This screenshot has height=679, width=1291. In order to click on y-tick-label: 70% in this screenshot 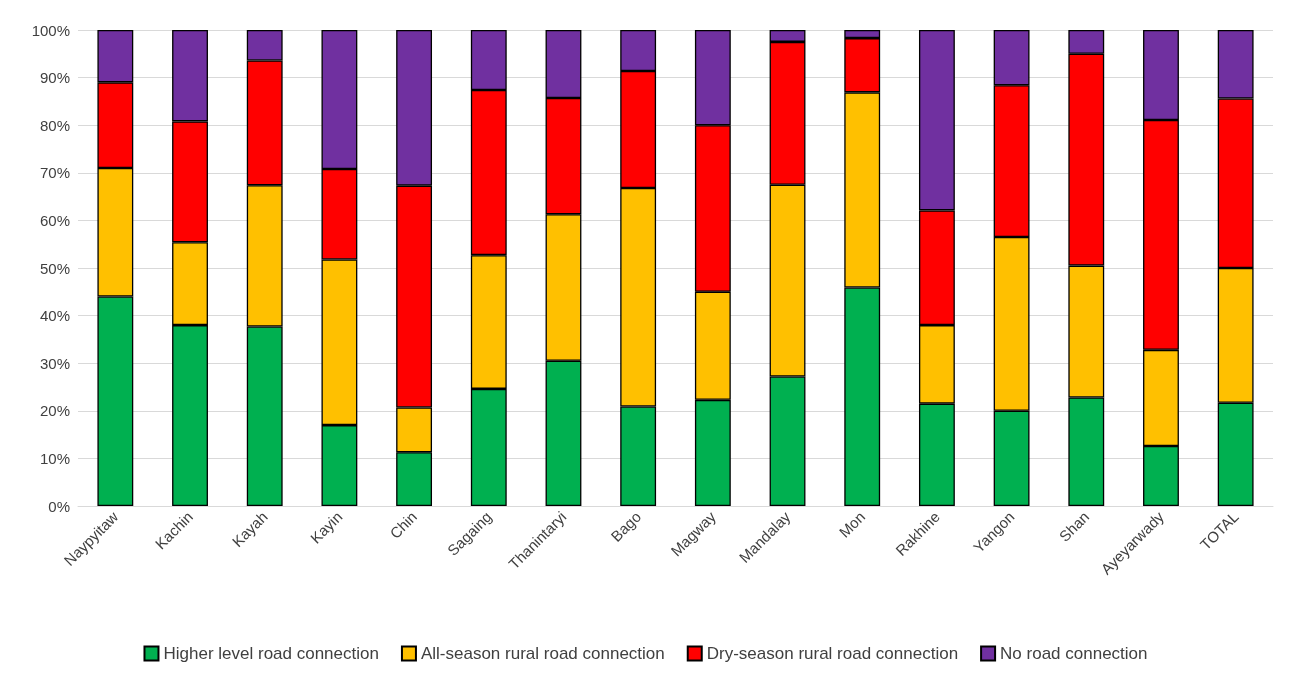, I will do `click(54, 173)`.